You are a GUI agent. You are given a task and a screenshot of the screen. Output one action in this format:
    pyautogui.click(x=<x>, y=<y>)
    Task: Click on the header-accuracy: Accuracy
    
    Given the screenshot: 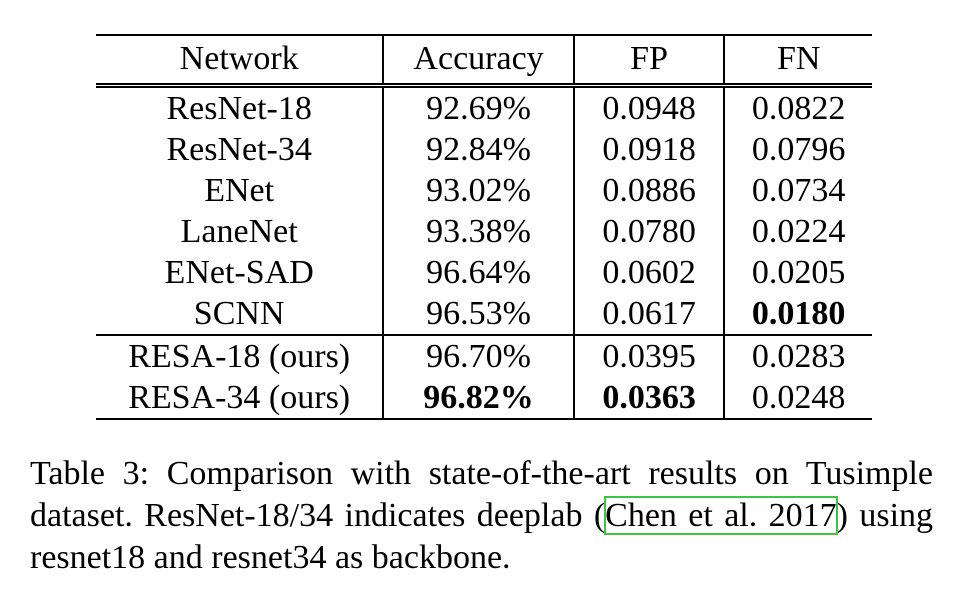 What is the action you would take?
    pyautogui.click(x=478, y=60)
    